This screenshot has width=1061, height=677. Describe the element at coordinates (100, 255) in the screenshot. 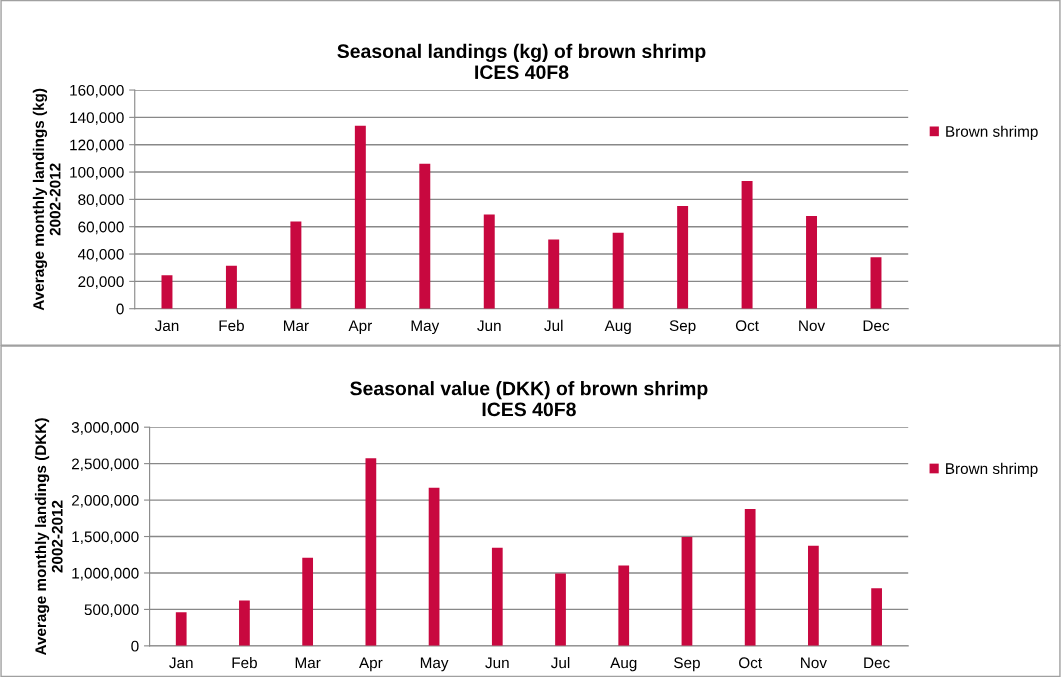

I see `y-tick-label: 40,000` at that location.